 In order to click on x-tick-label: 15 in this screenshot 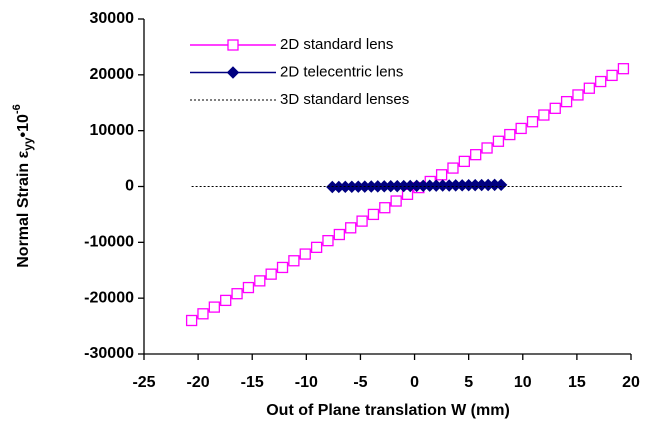, I will do `click(577, 382)`.